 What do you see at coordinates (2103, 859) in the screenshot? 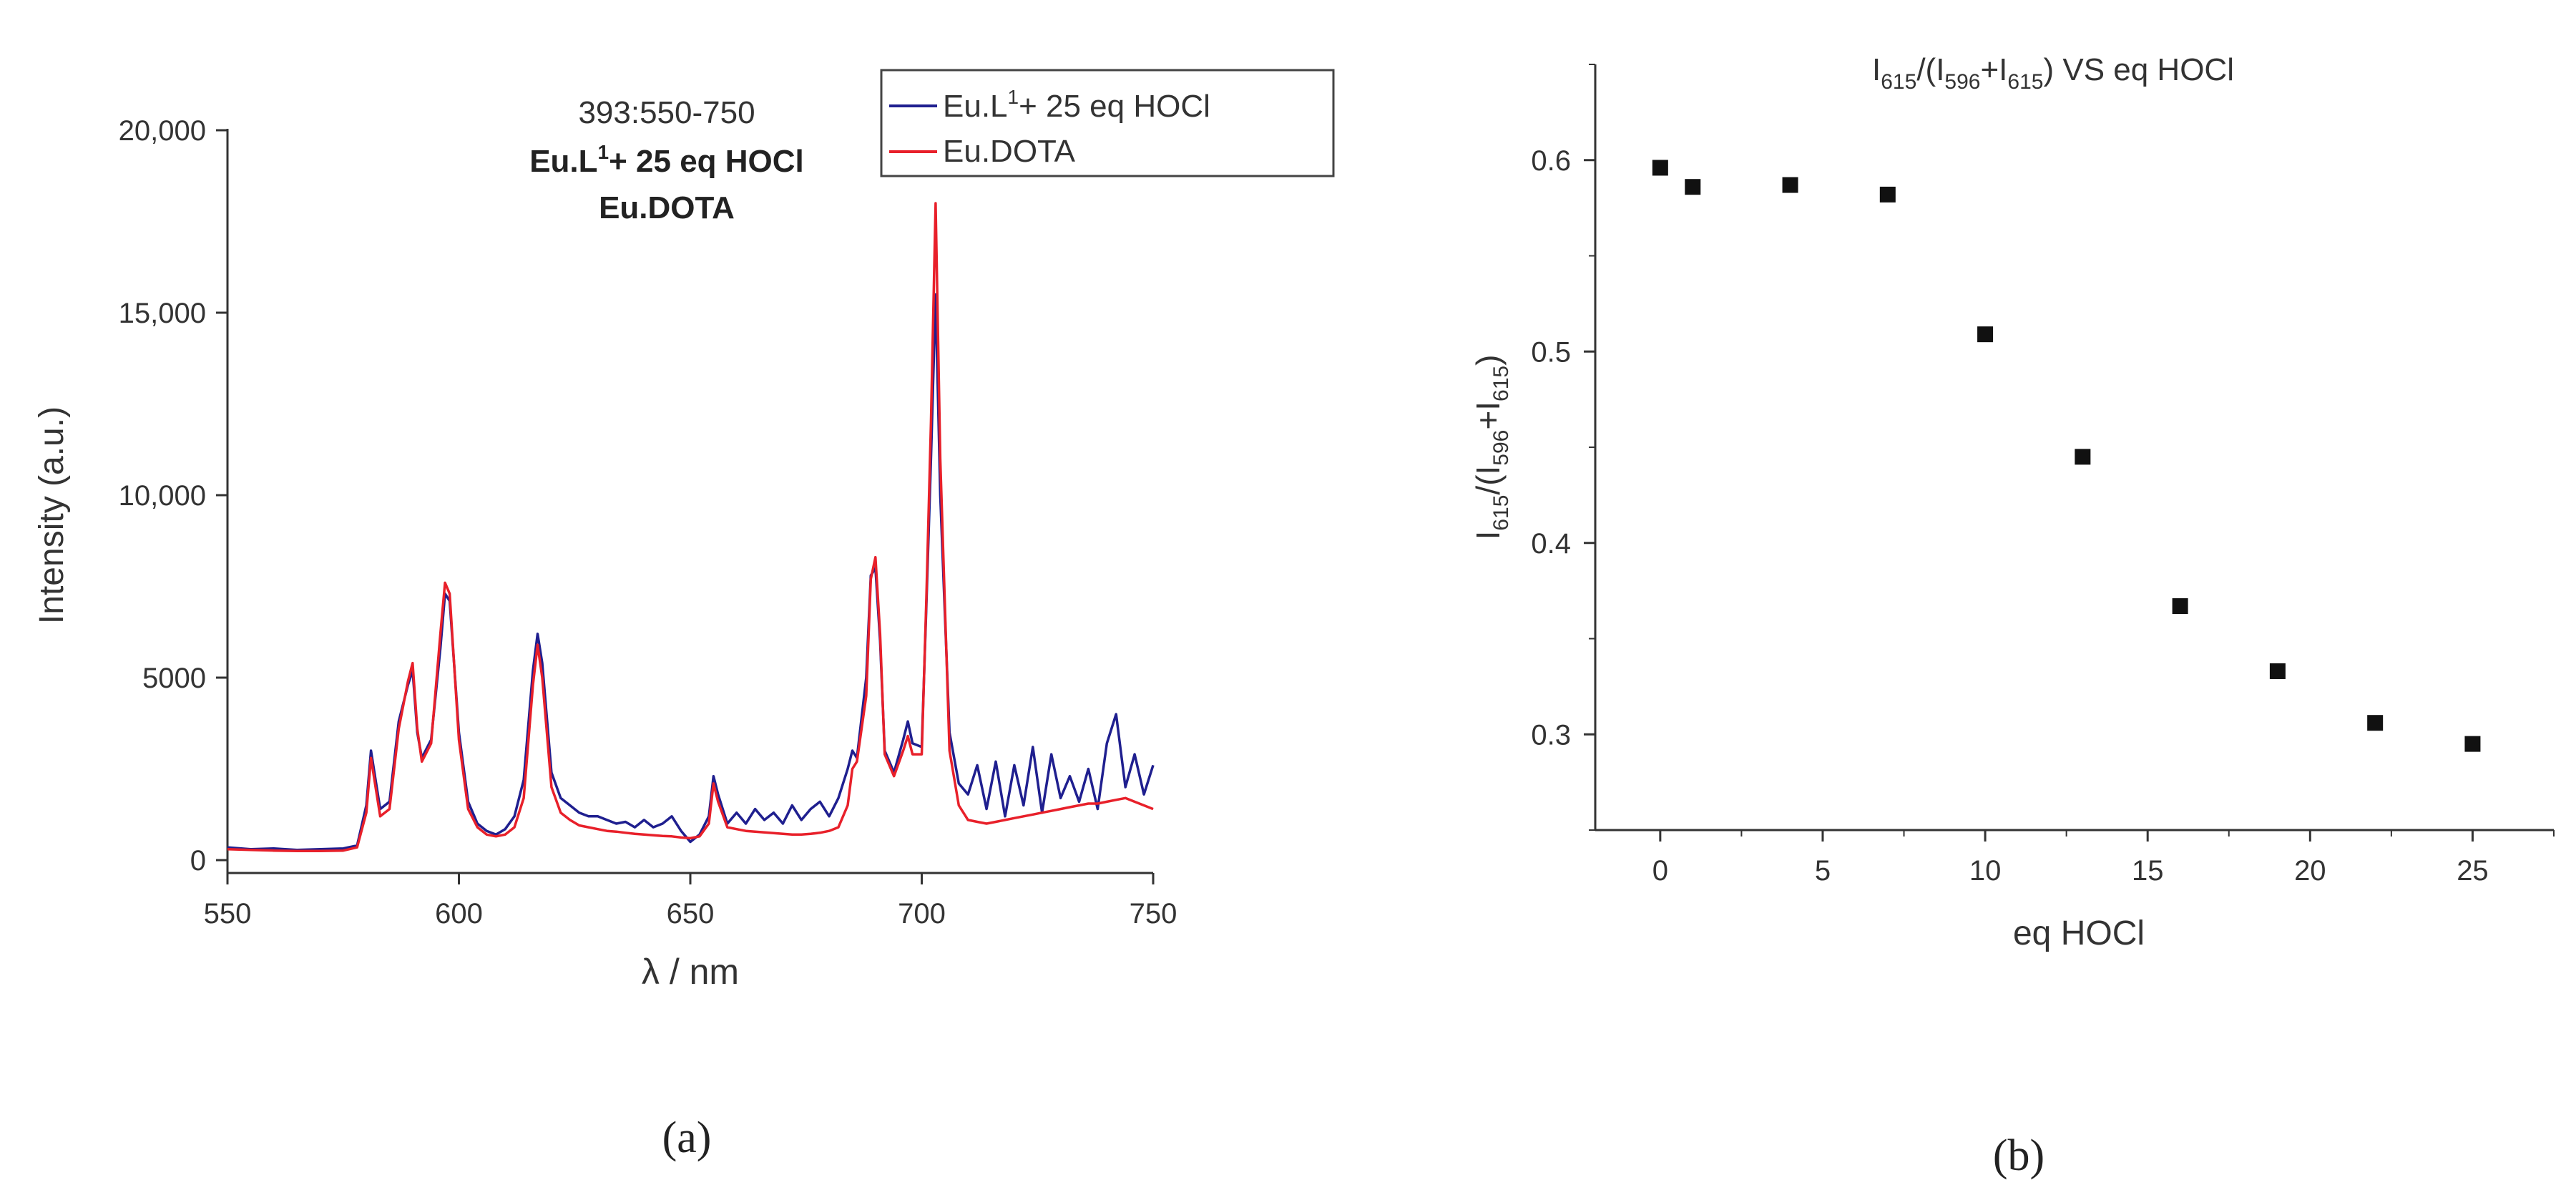
I see `b-x-ticks: 0 5 10 15 20 25` at bounding box center [2103, 859].